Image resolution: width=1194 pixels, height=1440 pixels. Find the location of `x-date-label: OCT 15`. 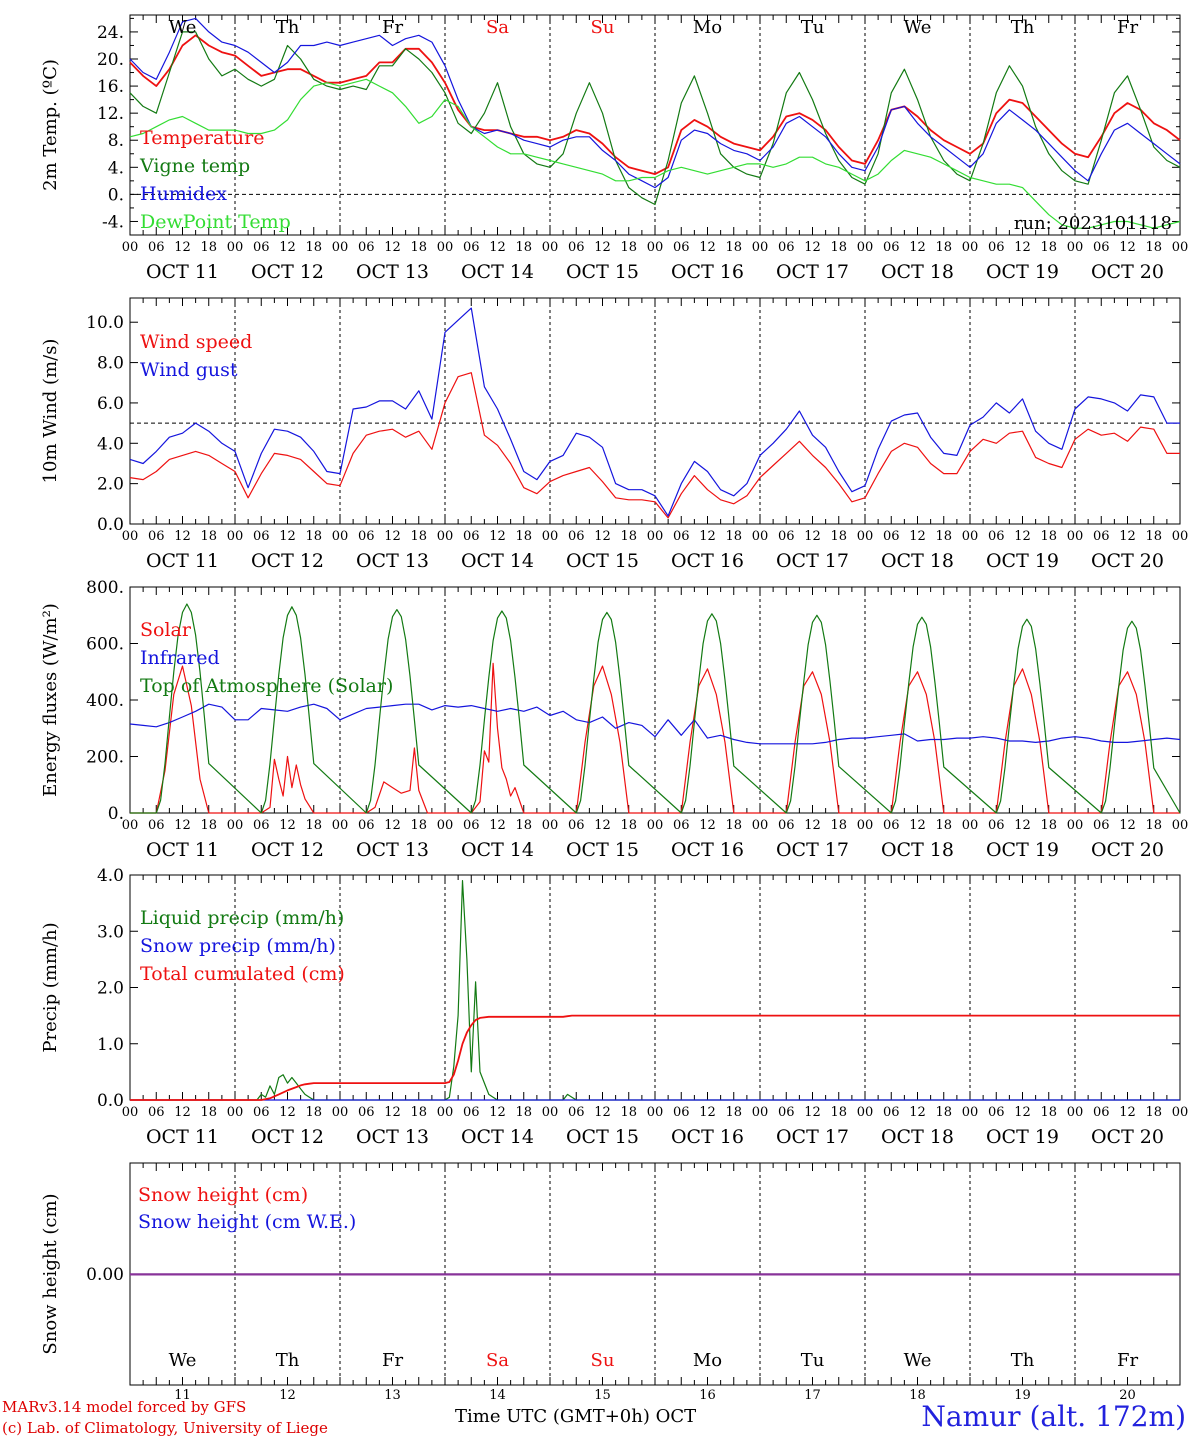

x-date-label: OCT 15 is located at coordinates (602, 561).